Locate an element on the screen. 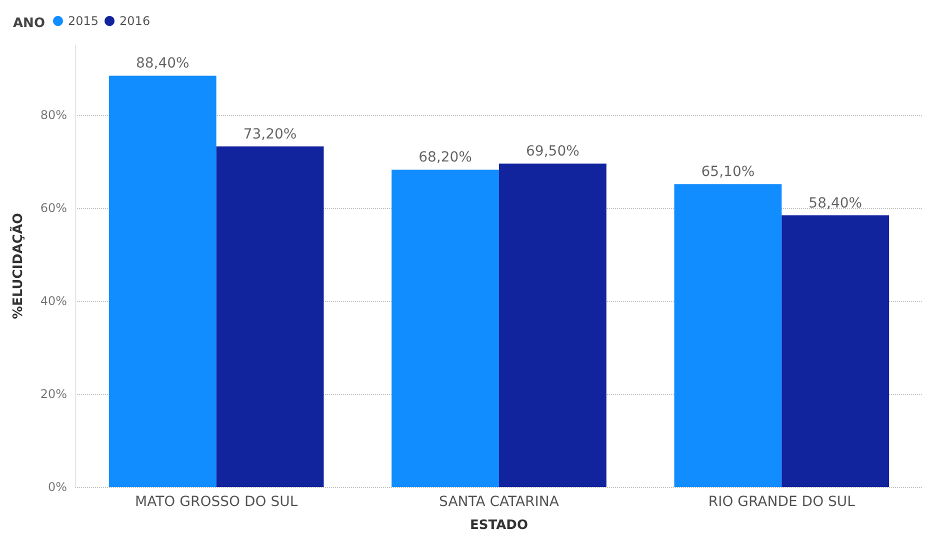  legend-title: ANO is located at coordinates (29, 23).